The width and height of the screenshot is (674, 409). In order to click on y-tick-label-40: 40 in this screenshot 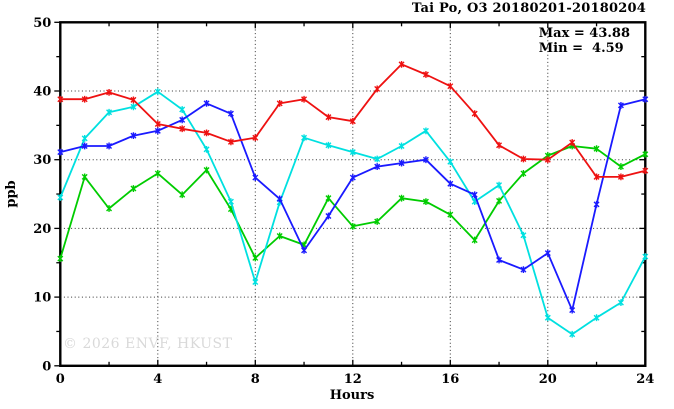, I will do `click(42, 92)`.